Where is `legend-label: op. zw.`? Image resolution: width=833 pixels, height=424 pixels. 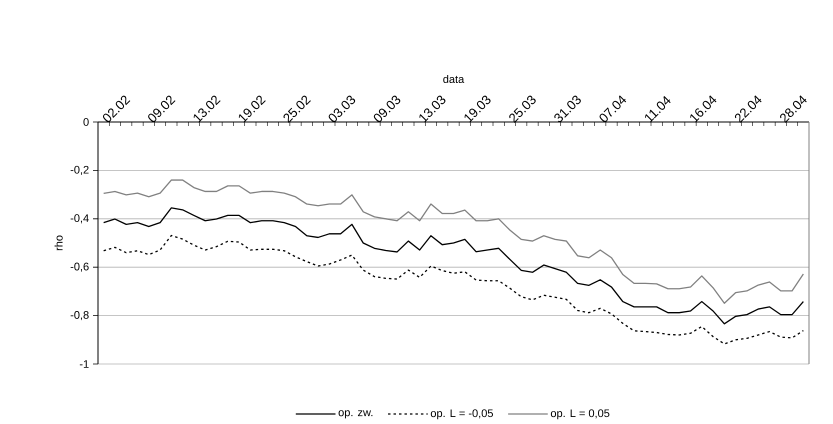
legend-label: op. zw. is located at coordinates (355, 414).